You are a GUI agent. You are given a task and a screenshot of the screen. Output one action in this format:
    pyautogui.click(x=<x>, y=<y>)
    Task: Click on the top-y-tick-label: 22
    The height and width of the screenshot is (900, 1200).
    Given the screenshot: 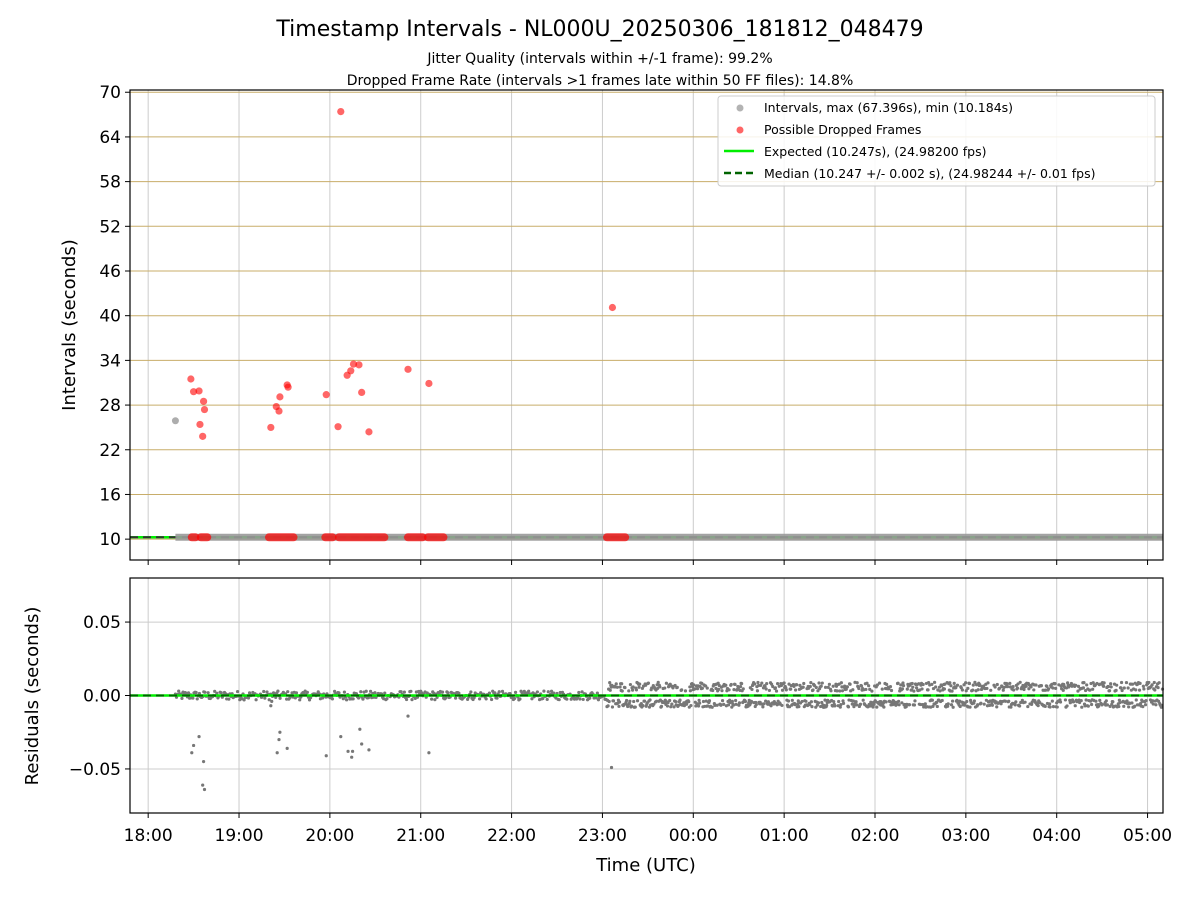 What is the action you would take?
    pyautogui.click(x=110, y=451)
    